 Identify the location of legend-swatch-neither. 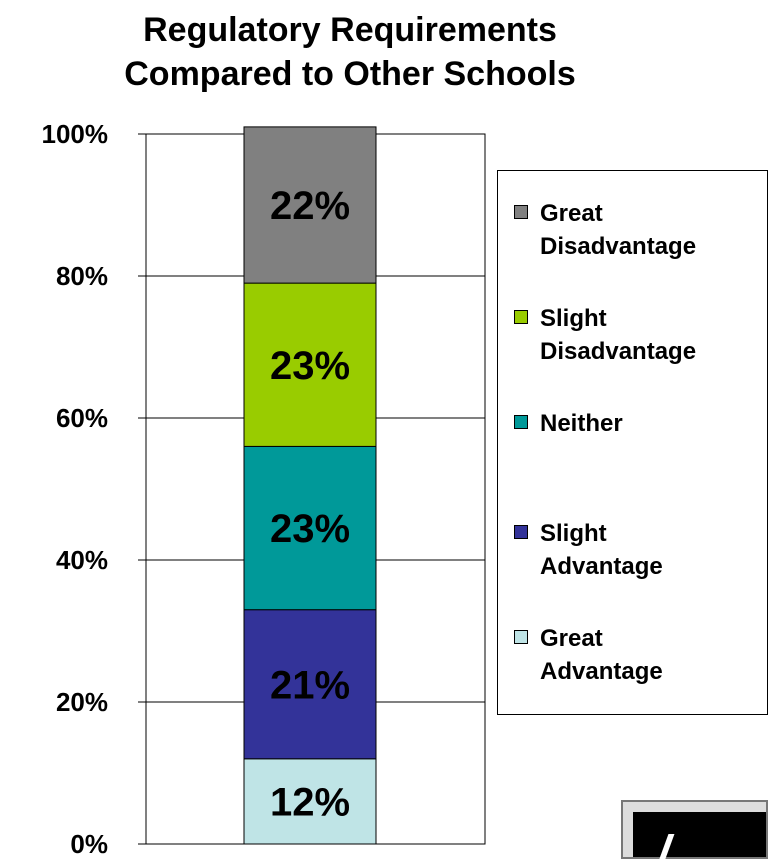
(521, 422).